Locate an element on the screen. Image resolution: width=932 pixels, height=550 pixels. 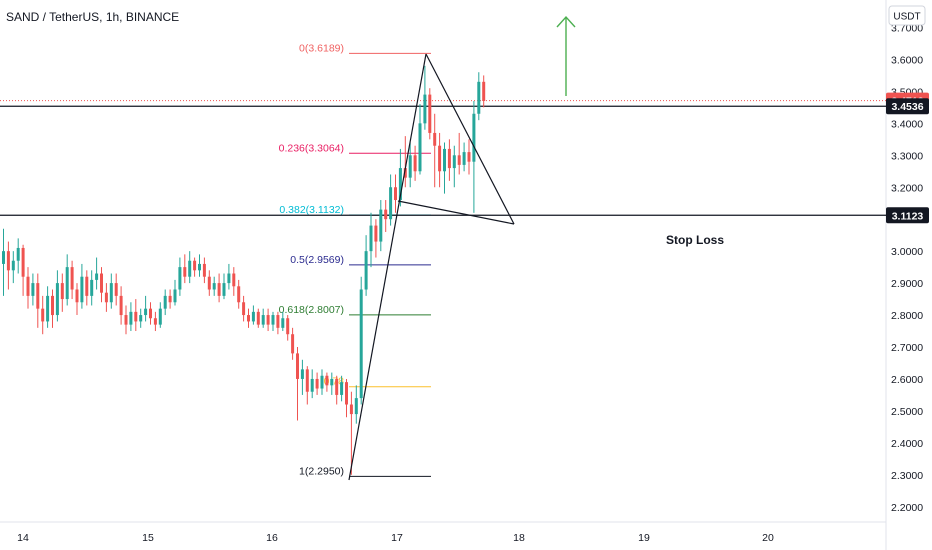
flagpole-line is located at coordinates (387, 267).